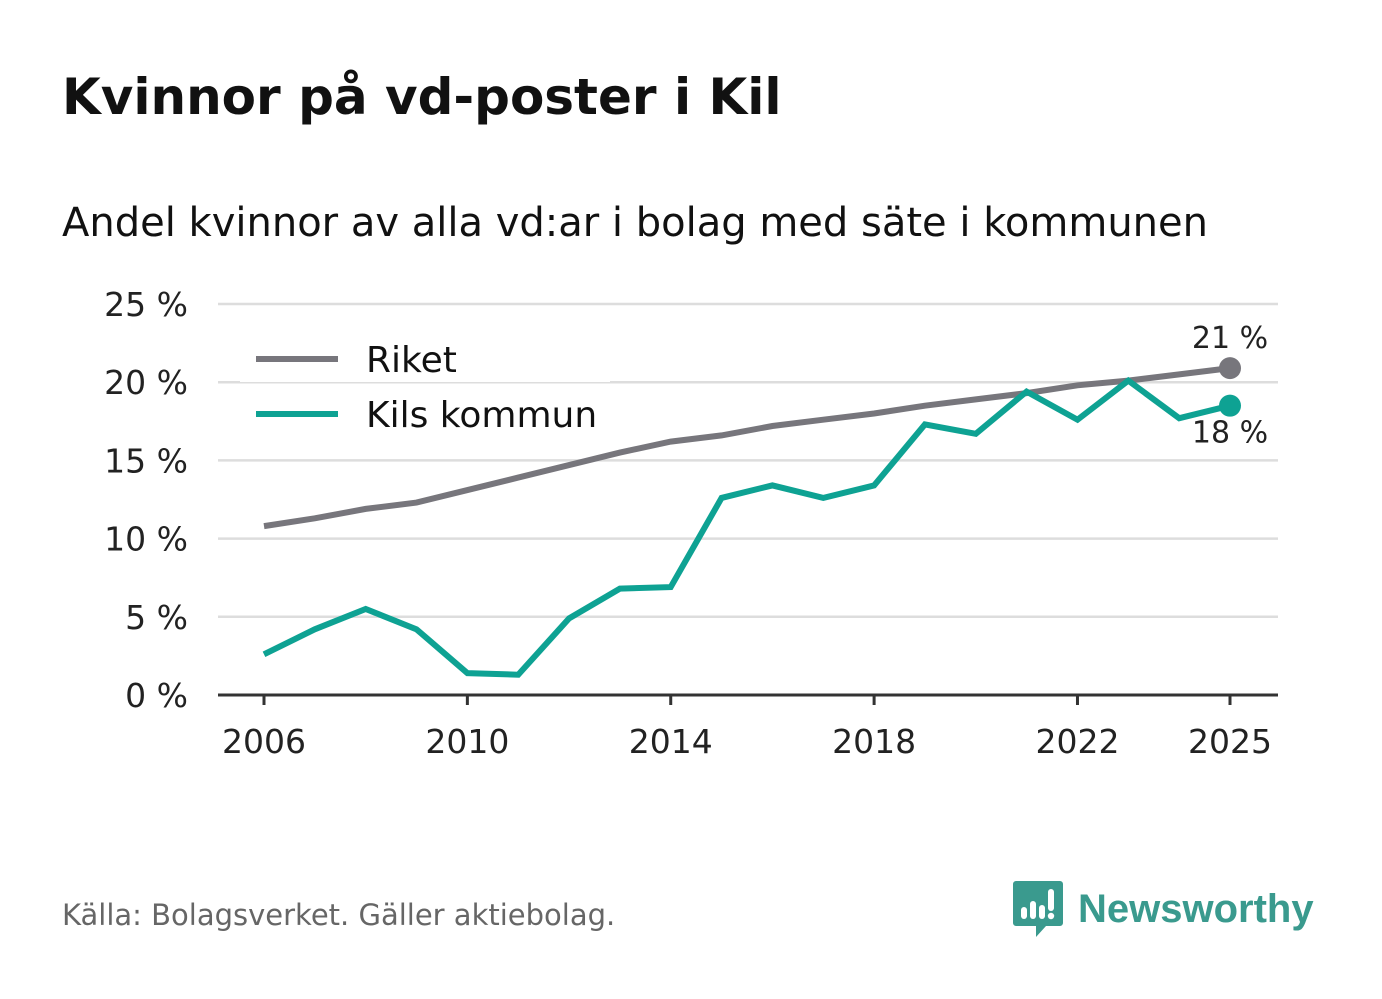 The image size is (1382, 999). I want to click on newsworthy-logo-icon, so click(1038, 909).